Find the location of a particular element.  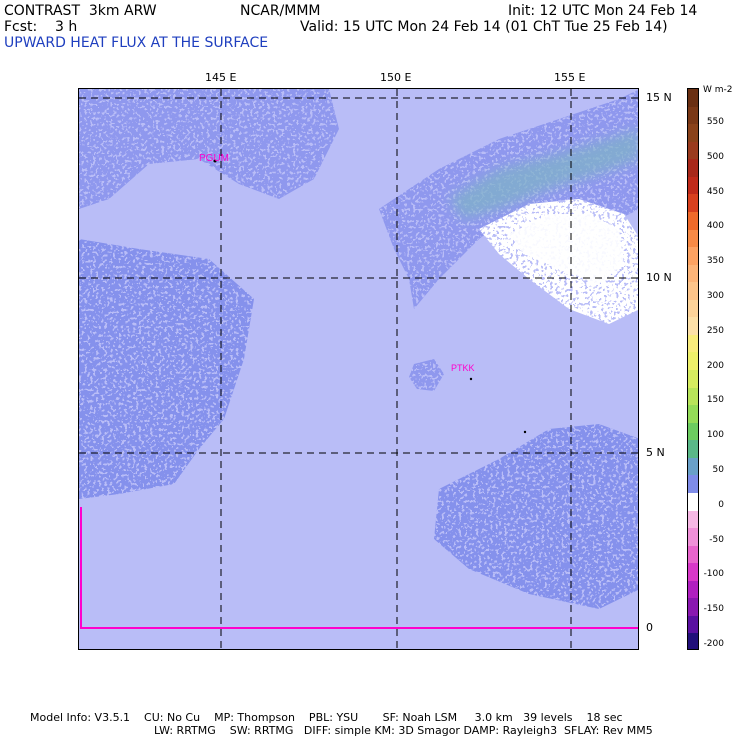

lat-label-5n: 5 N is located at coordinates (655, 452).